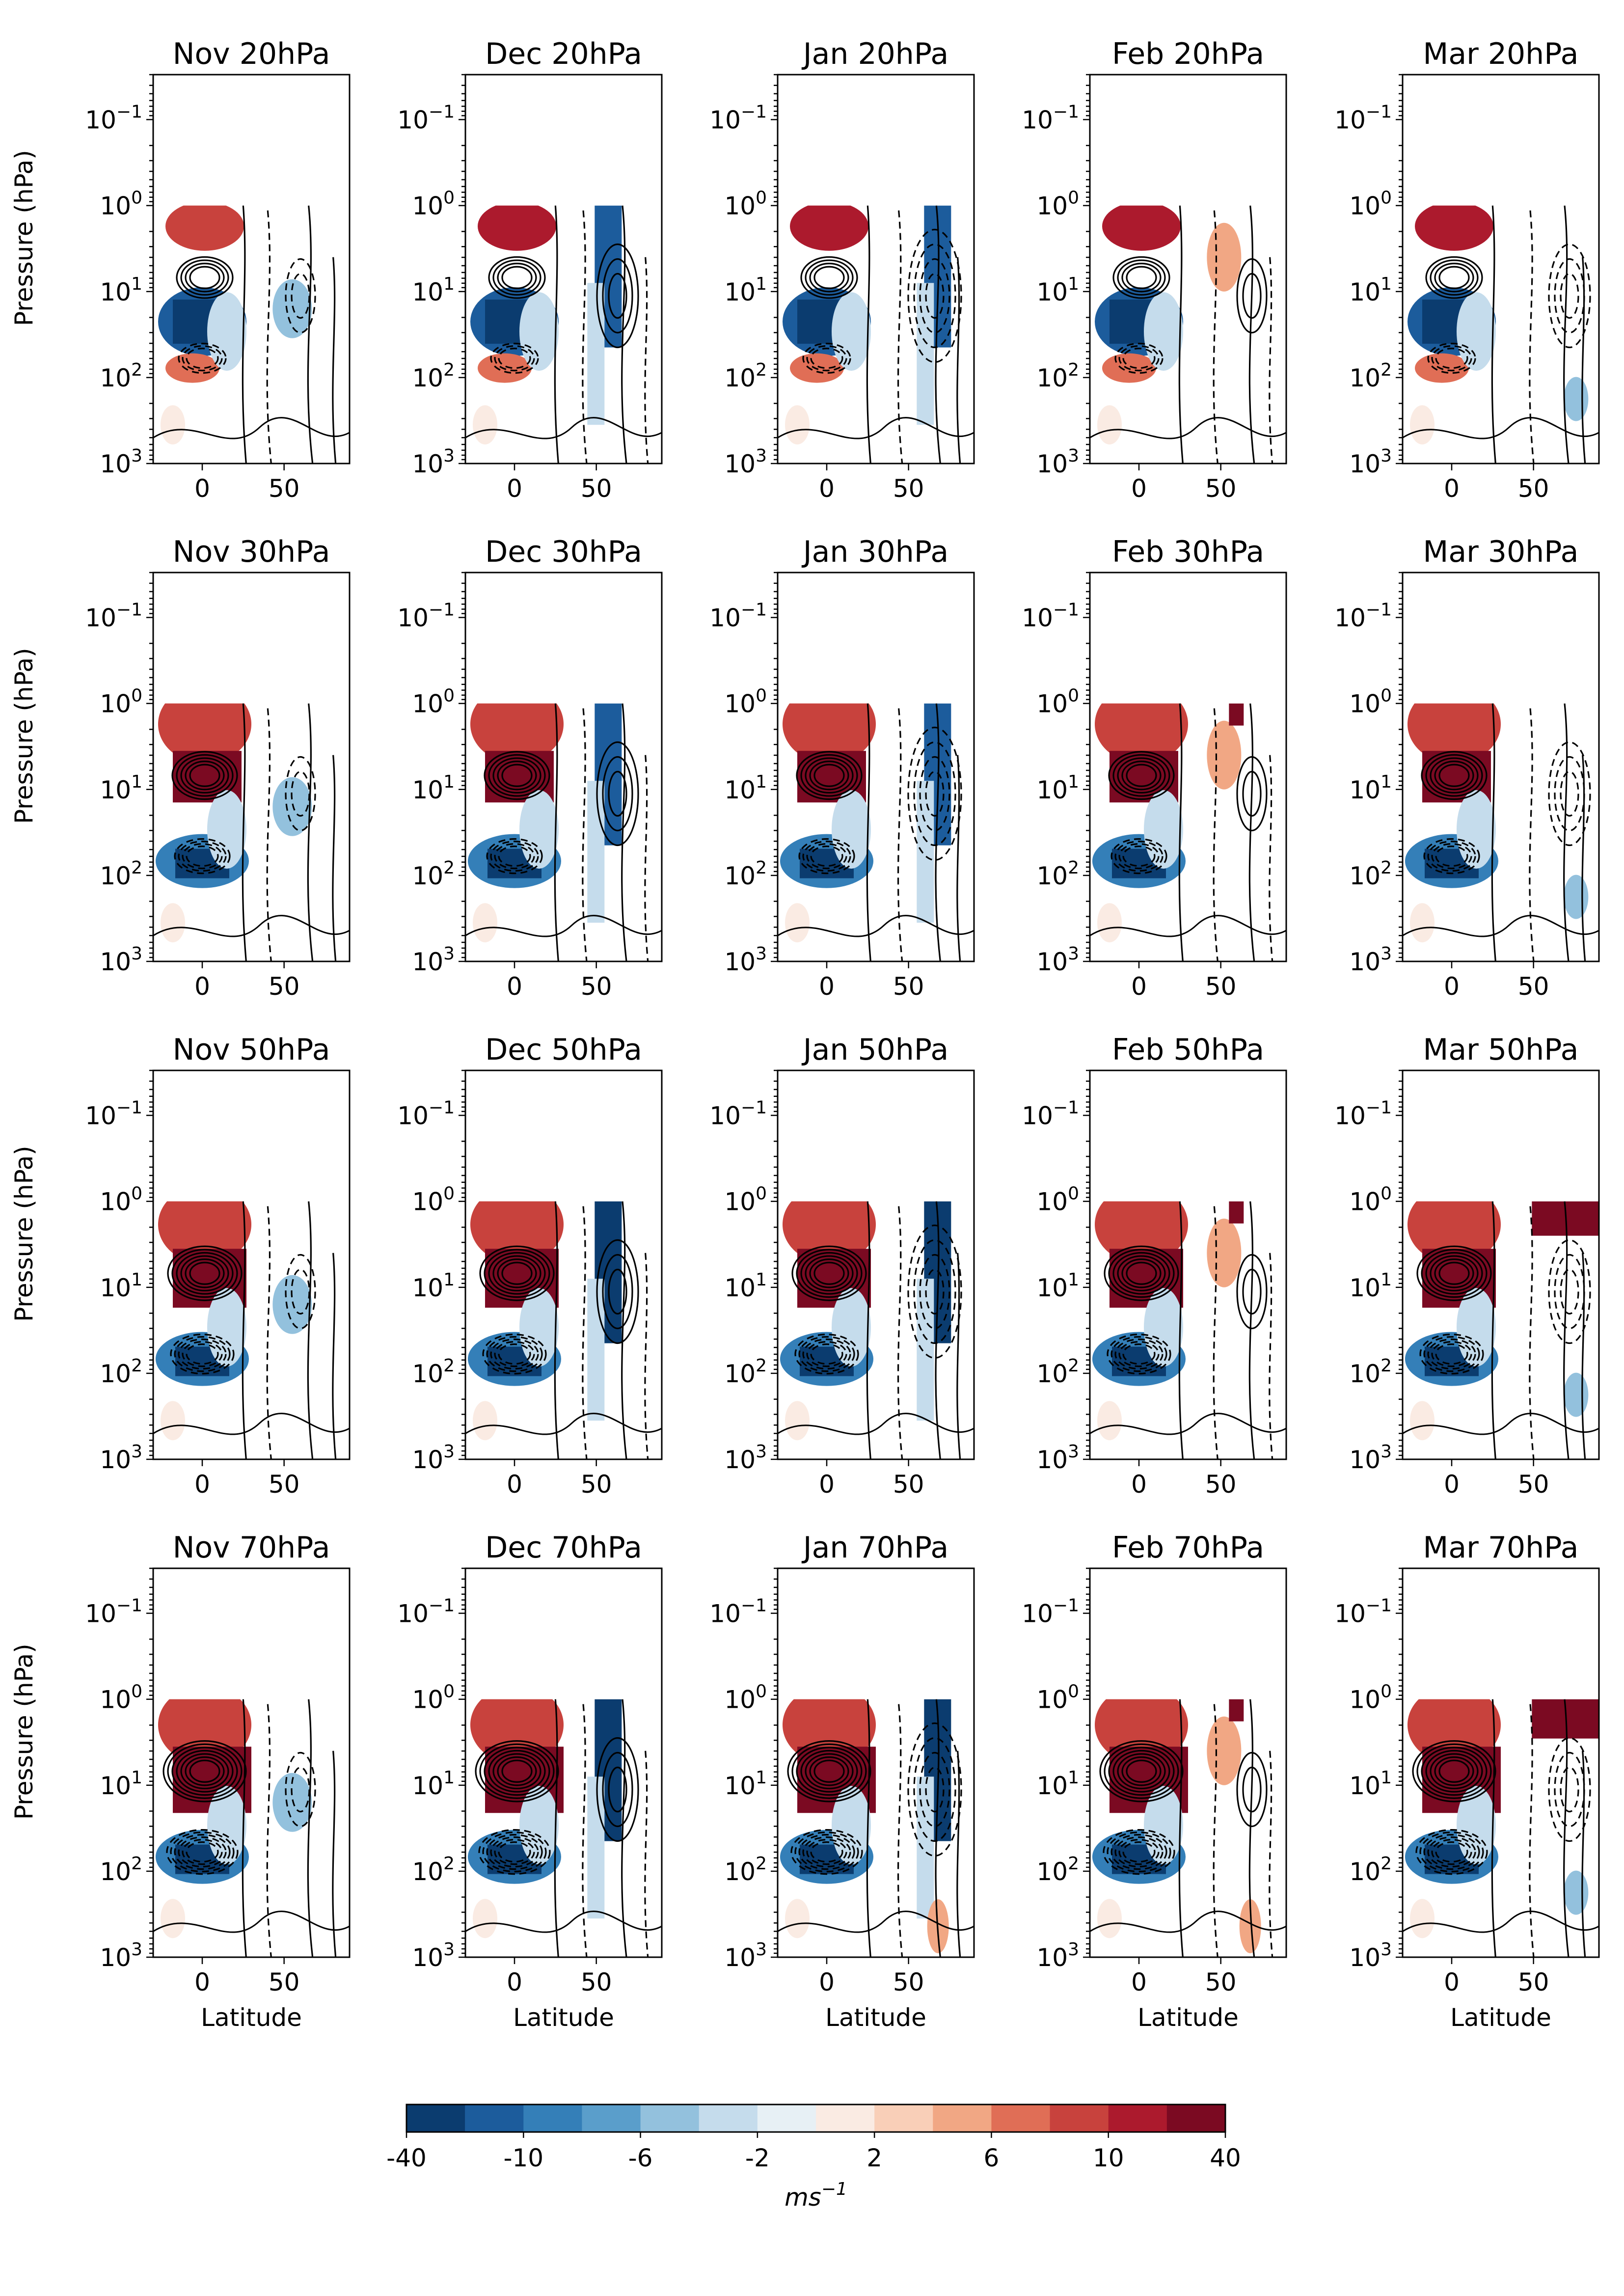 Image resolution: width=1624 pixels, height=2296 pixels. Describe the element at coordinates (816, 2195) in the screenshot. I see `colorbar-unit-label: ms−1` at that location.